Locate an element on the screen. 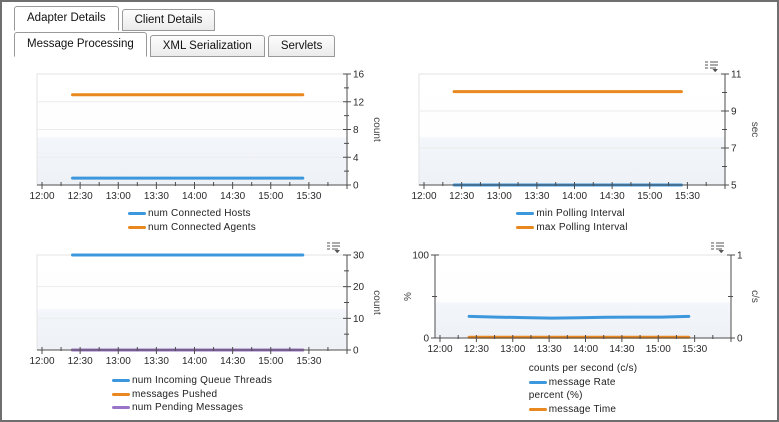  legend-label: num Connected Hosts is located at coordinates (199, 214).